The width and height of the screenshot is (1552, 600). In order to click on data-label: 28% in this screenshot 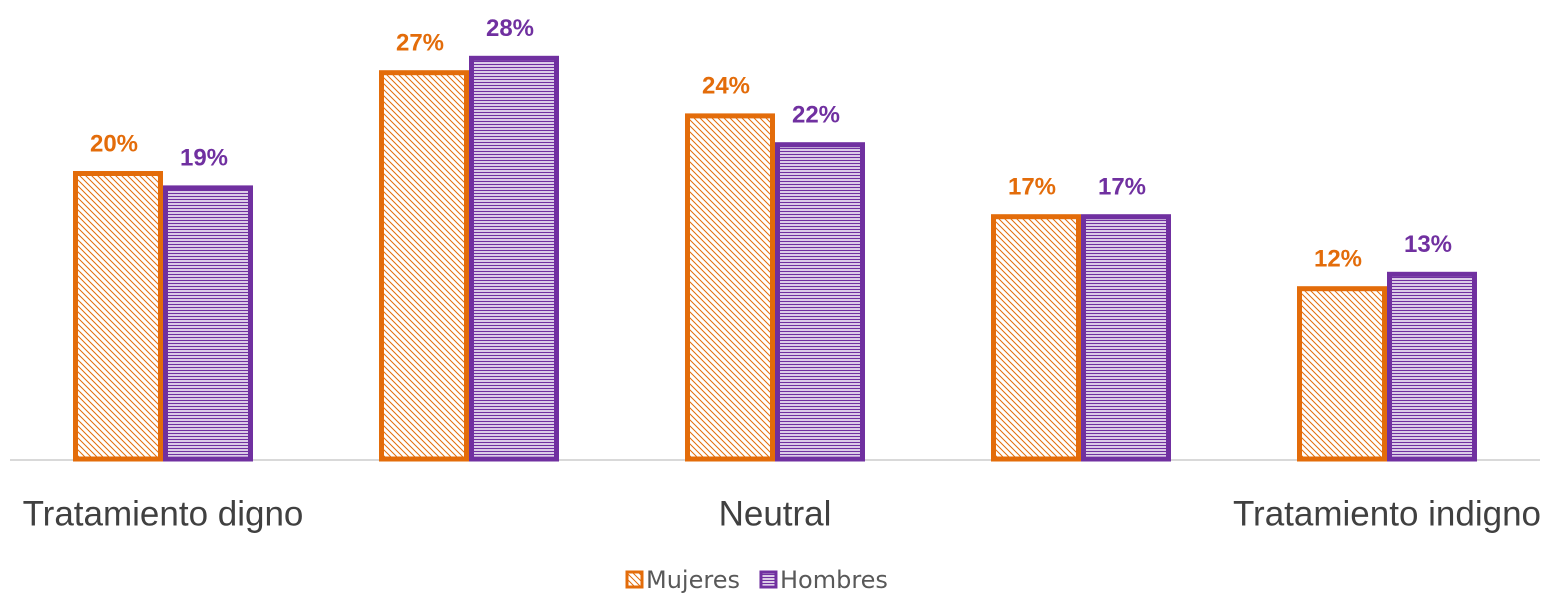, I will do `click(510, 28)`.